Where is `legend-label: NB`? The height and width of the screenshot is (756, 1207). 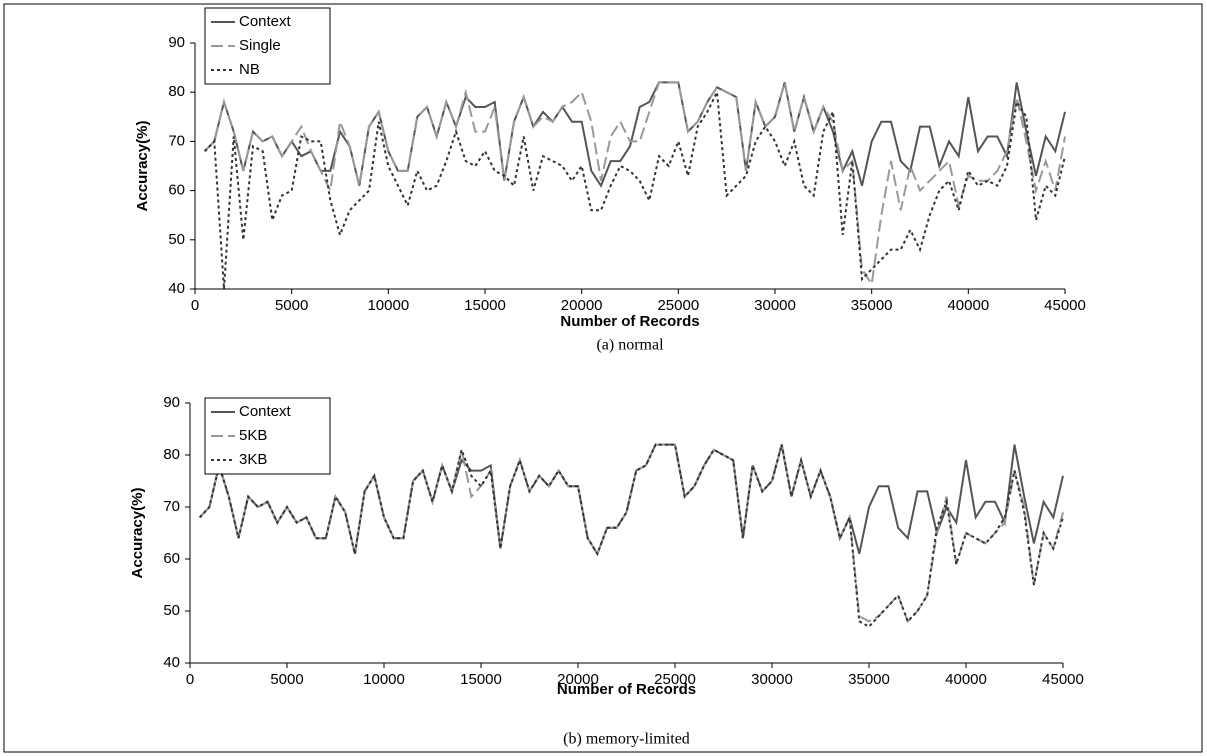 legend-label: NB is located at coordinates (249, 69).